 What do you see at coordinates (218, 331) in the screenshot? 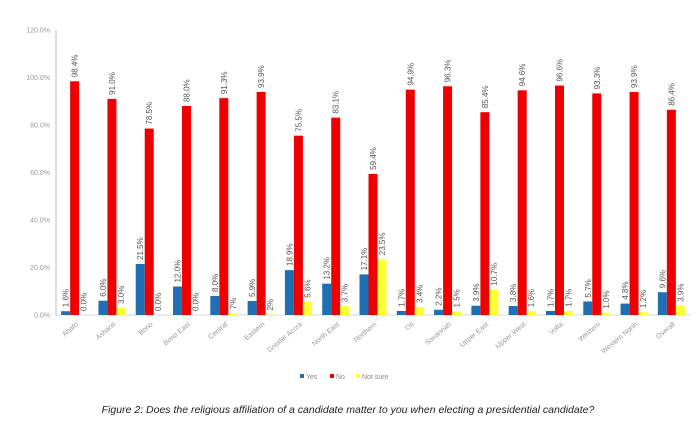
I see `x-tick-label: Central` at bounding box center [218, 331].